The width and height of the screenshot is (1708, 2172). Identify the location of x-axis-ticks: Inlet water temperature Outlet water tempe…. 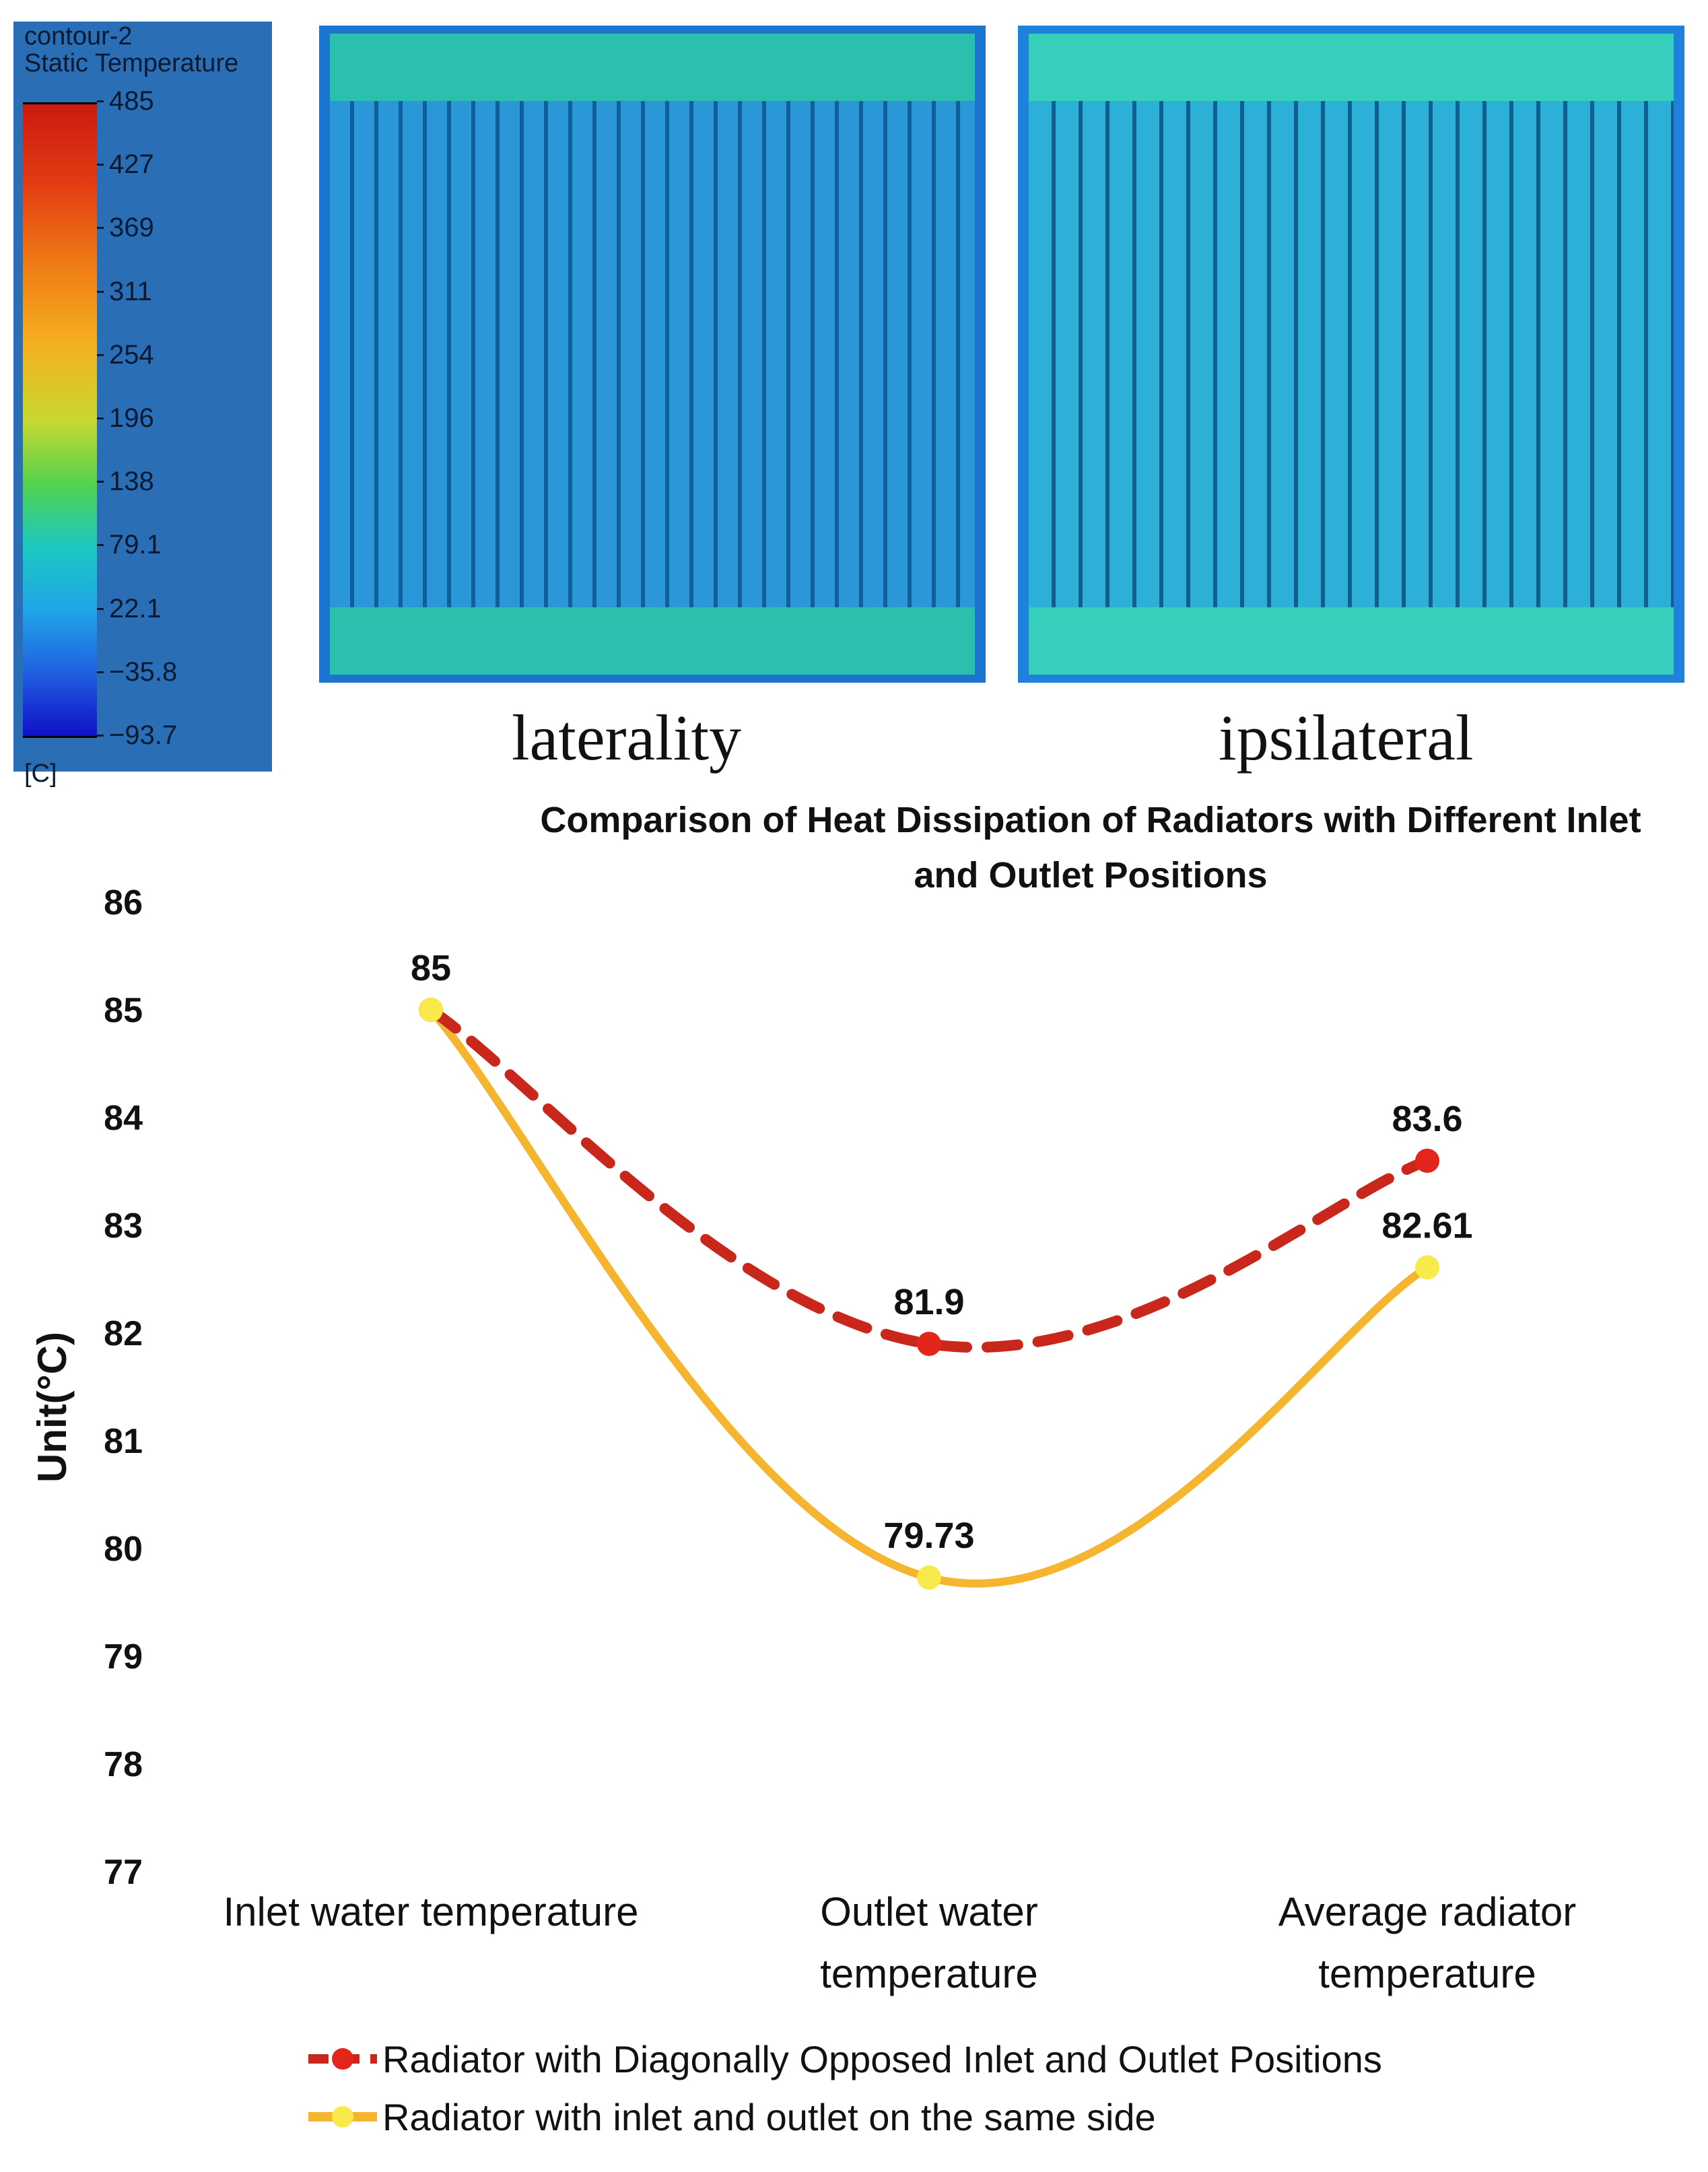
(900, 1942).